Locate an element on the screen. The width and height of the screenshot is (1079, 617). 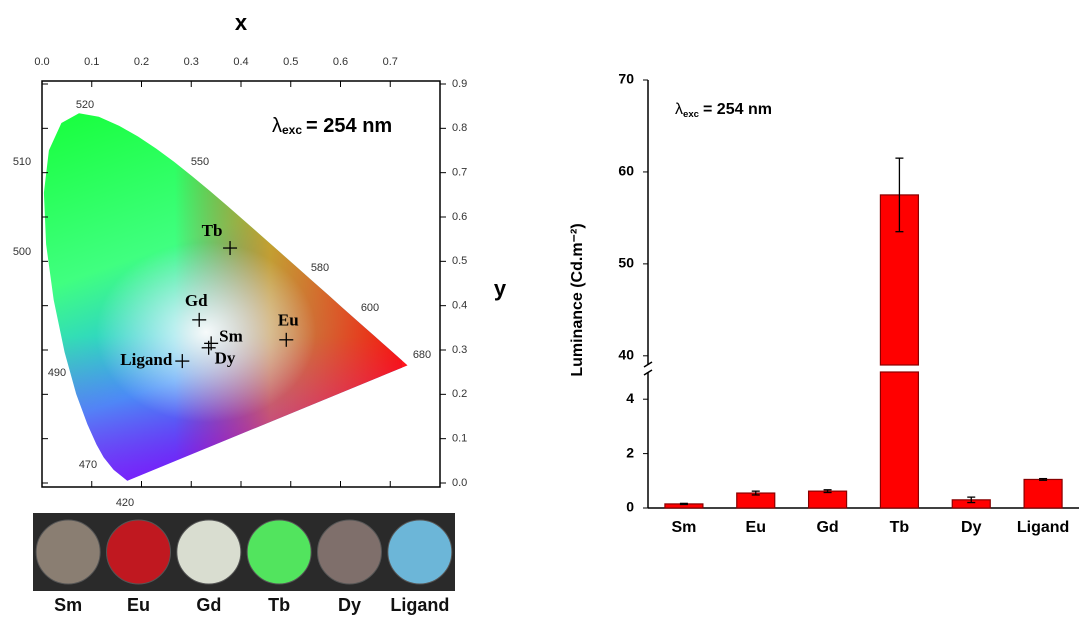
locus-white is located at coordinates (206, 332).